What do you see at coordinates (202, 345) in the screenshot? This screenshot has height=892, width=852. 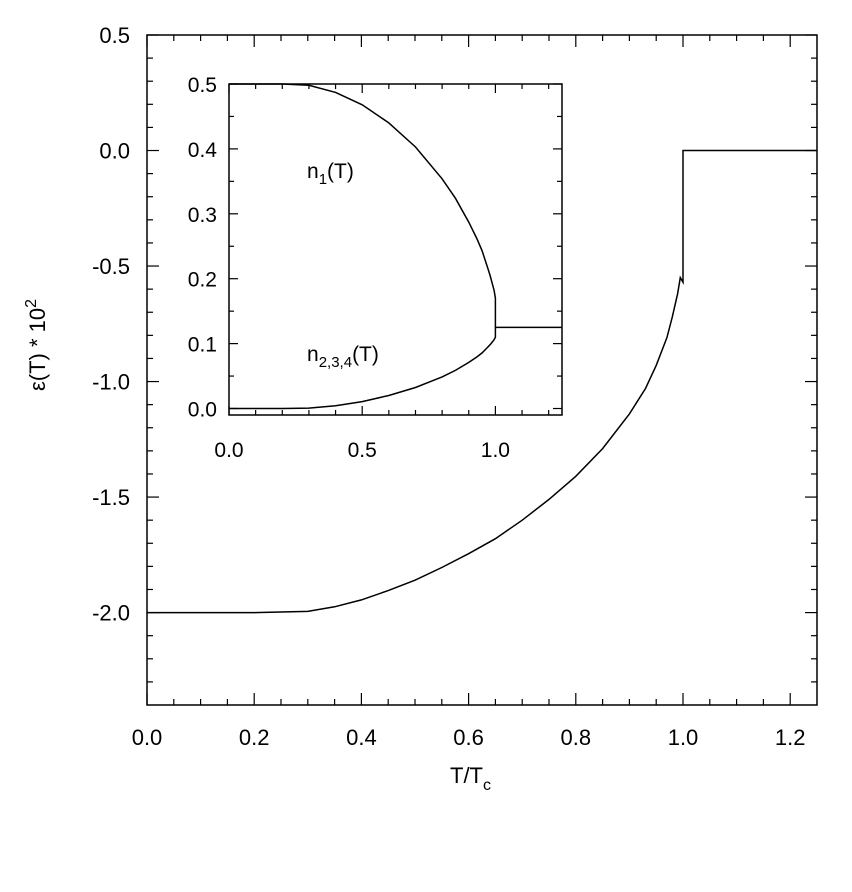 I see `inset-y-tick-label: 0.1` at bounding box center [202, 345].